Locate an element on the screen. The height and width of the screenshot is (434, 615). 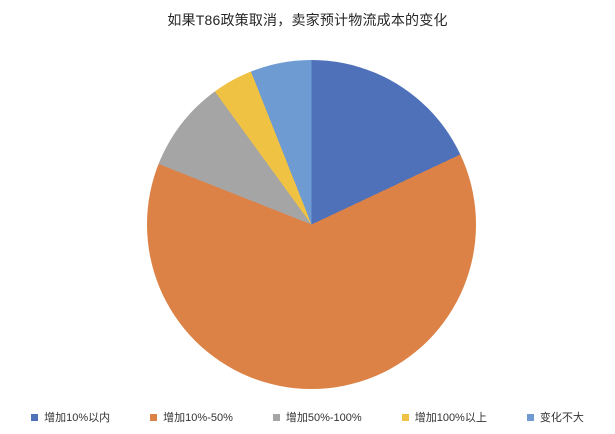
legend-item: 增加50%-100% is located at coordinates (317, 417).